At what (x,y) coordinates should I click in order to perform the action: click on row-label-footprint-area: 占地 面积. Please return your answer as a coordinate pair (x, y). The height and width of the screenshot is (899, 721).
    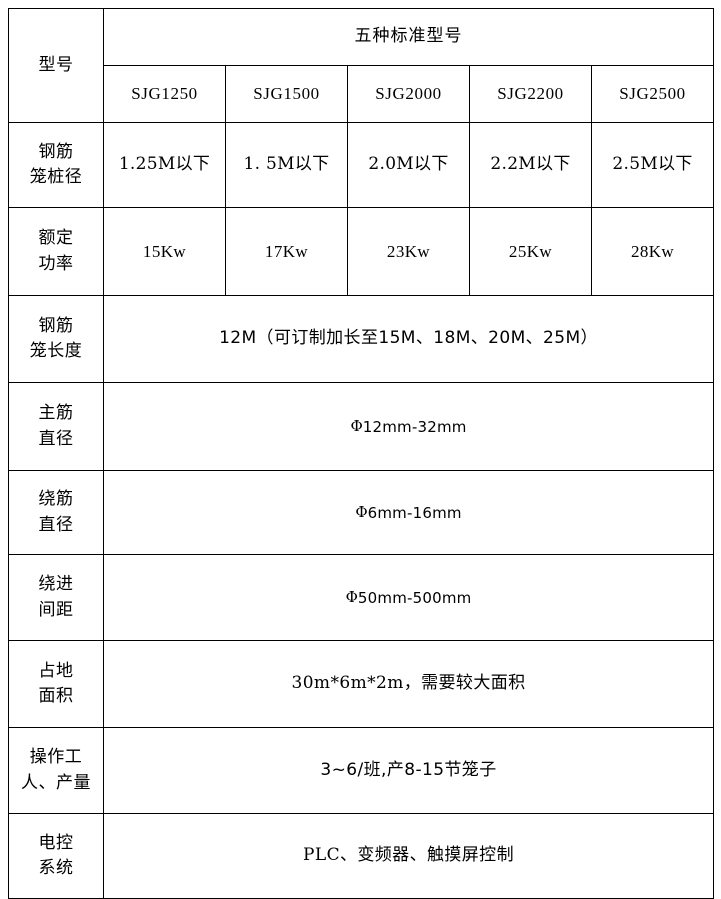
    Looking at the image, I should click on (56, 684).